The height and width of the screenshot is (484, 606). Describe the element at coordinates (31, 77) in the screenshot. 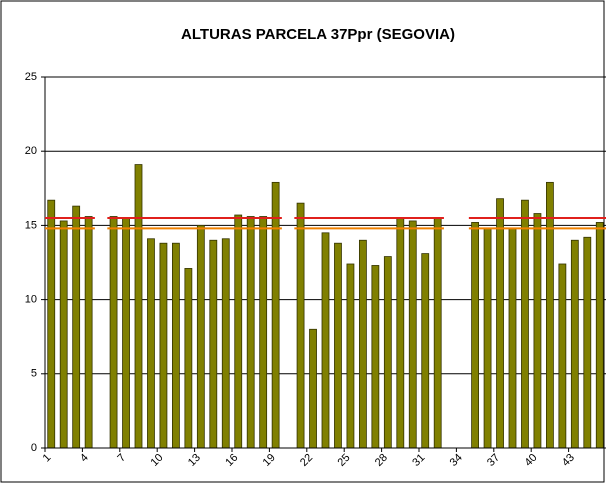

I see `y-tick-label: 25` at that location.